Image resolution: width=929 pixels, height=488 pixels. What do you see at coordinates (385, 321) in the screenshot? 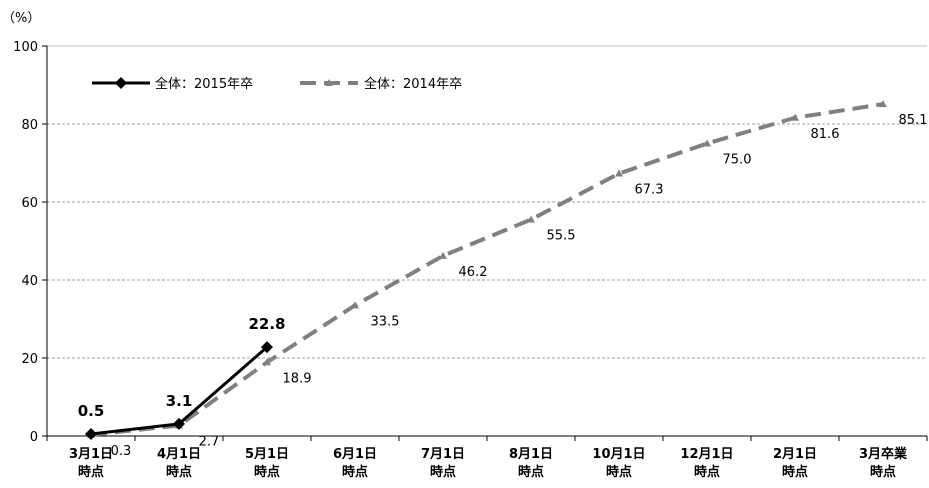
I see `data-label-2014: 33.5` at bounding box center [385, 321].